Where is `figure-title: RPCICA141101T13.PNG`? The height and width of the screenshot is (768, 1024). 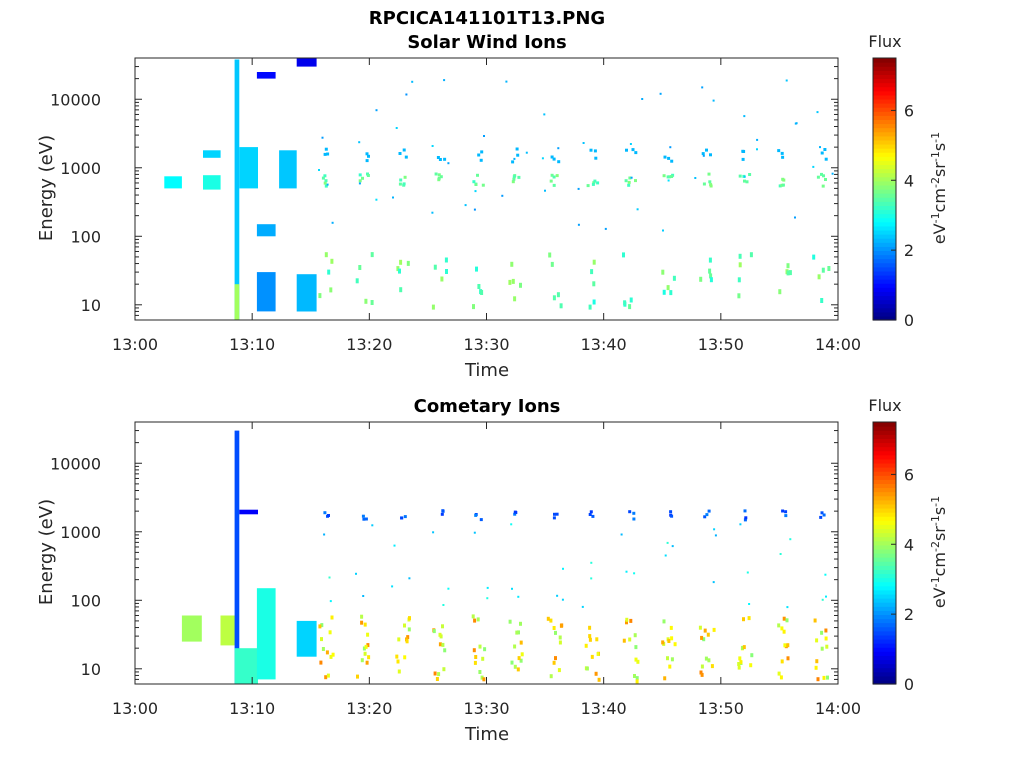
figure-title: RPCICA141101T13.PNG is located at coordinates (487, 18).